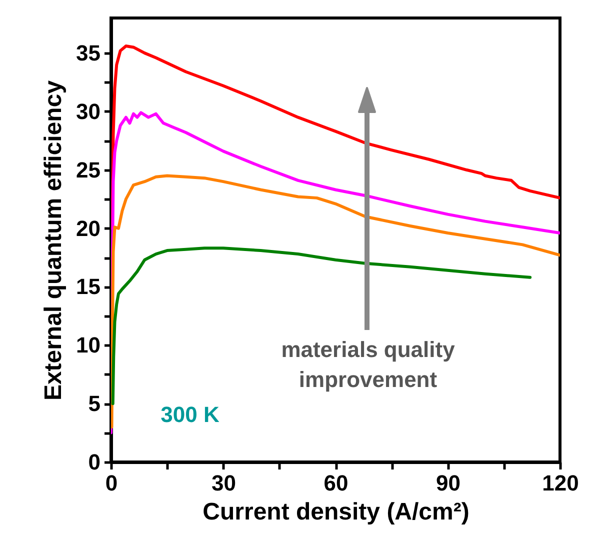  I want to click on x-axis-title: Current density (A/cm²), so click(336, 512).